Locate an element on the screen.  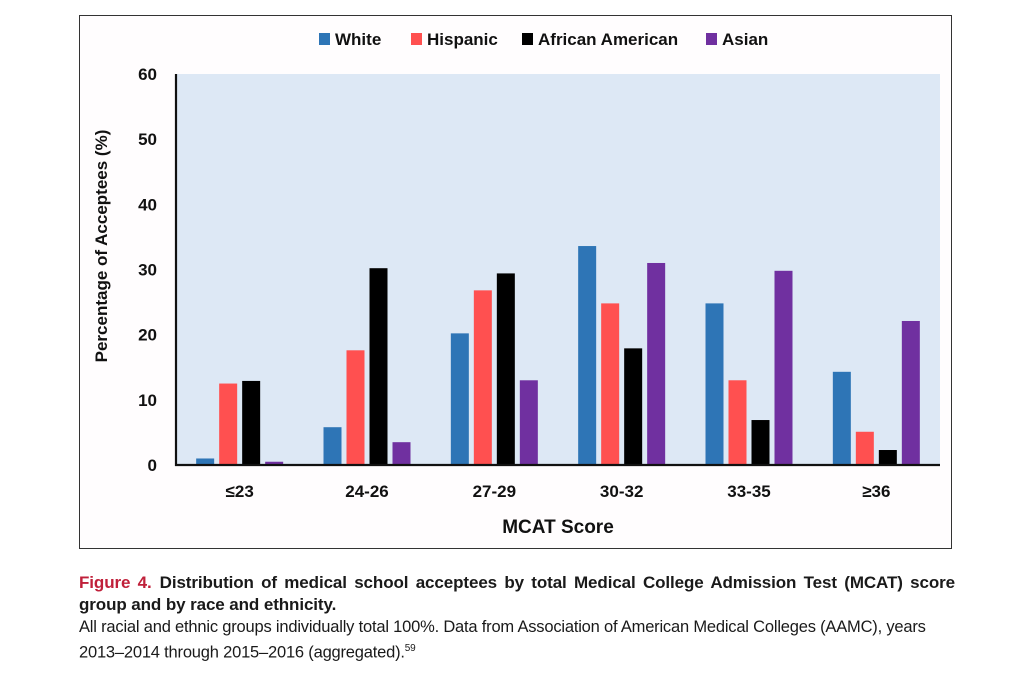
legend-label: Asian is located at coordinates (745, 39).